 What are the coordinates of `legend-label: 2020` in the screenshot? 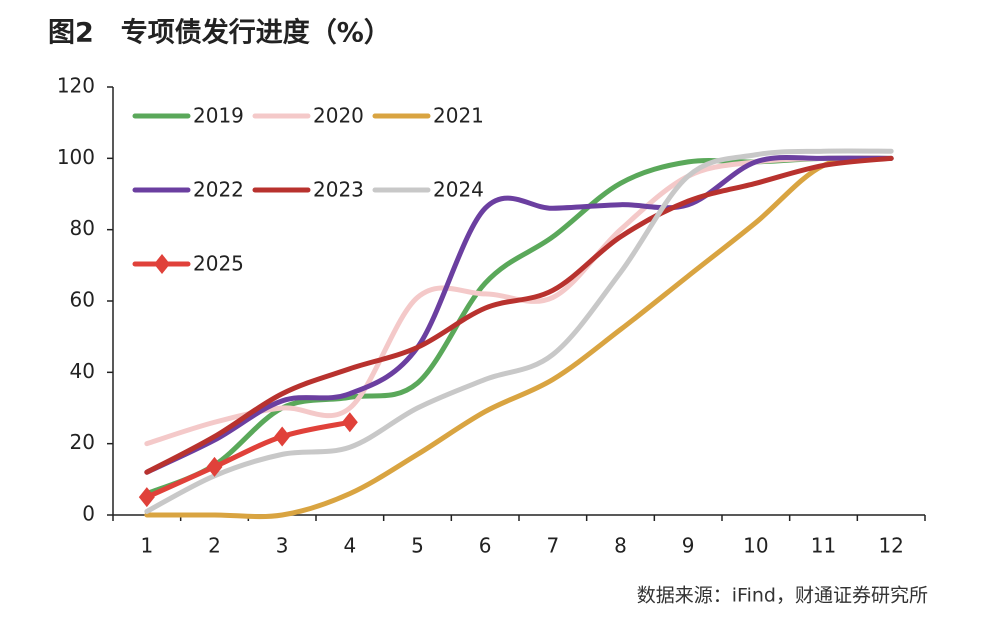 It's located at (338, 116).